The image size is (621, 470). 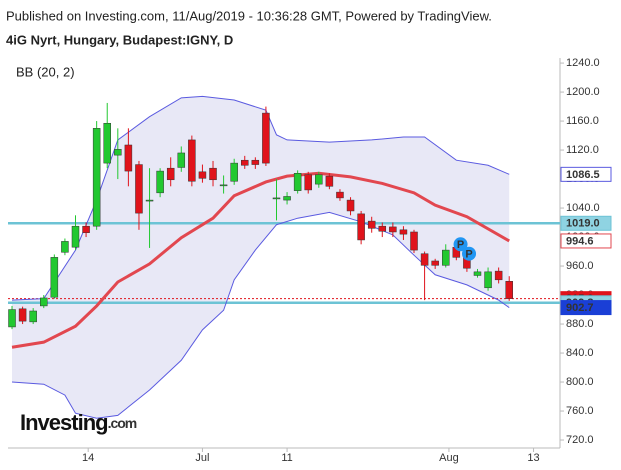 What do you see at coordinates (45, 71) in the screenshot?
I see `indicator-label: BB (20, 2)` at bounding box center [45, 71].